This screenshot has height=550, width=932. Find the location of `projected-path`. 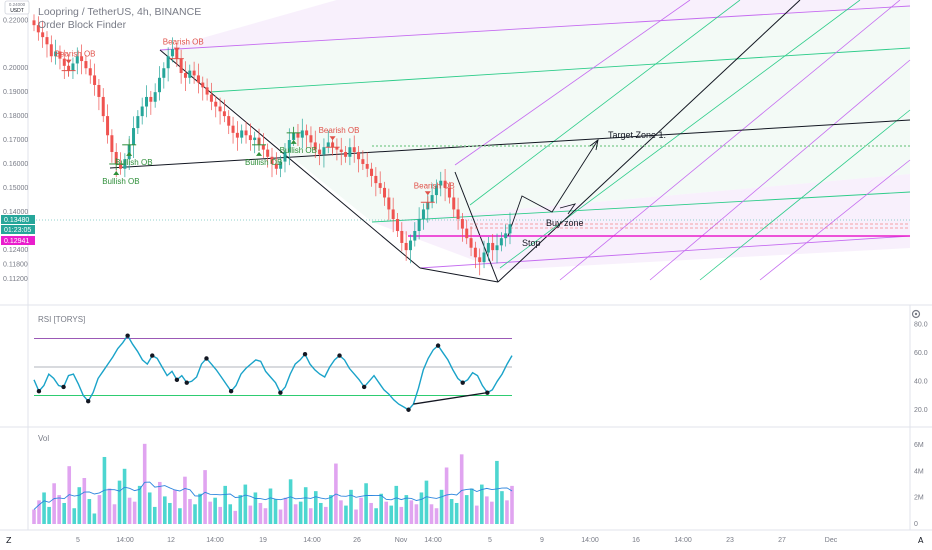

projected-path is located at coordinates (553, 187).